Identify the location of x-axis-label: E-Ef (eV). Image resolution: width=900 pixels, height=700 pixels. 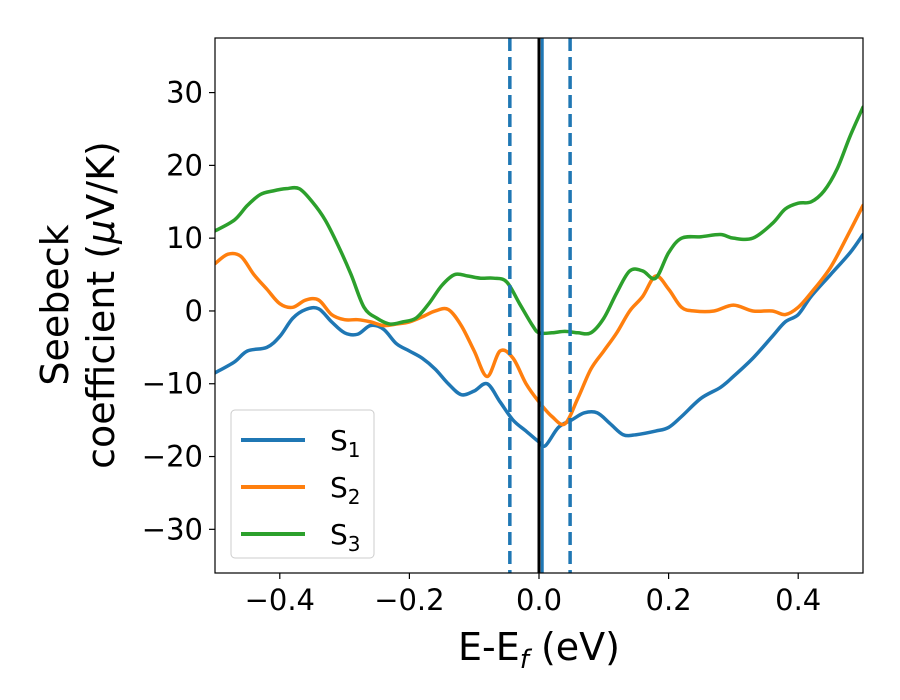
(539, 650).